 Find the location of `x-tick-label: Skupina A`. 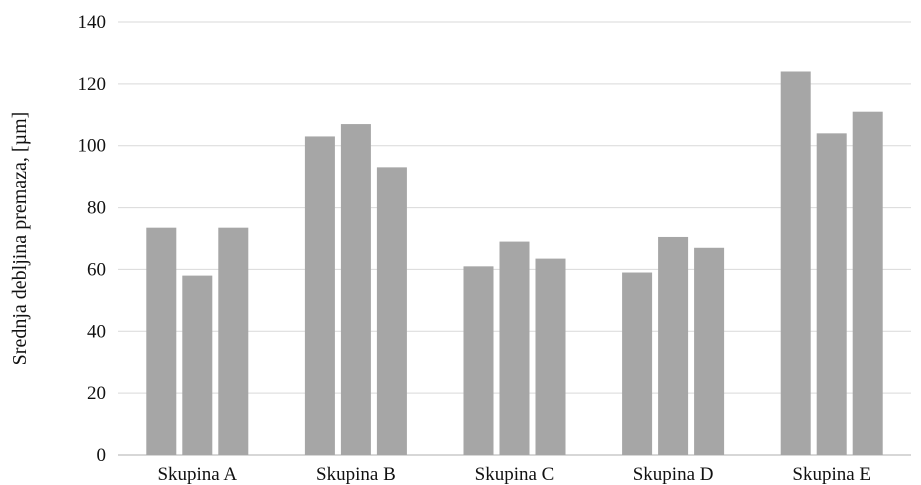

x-tick-label: Skupina A is located at coordinates (197, 474).